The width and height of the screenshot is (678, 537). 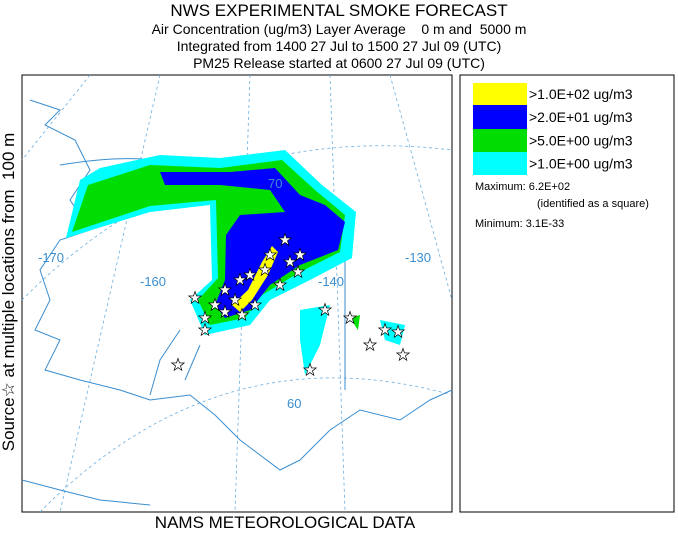 I want to click on sources, so click(x=290, y=304).